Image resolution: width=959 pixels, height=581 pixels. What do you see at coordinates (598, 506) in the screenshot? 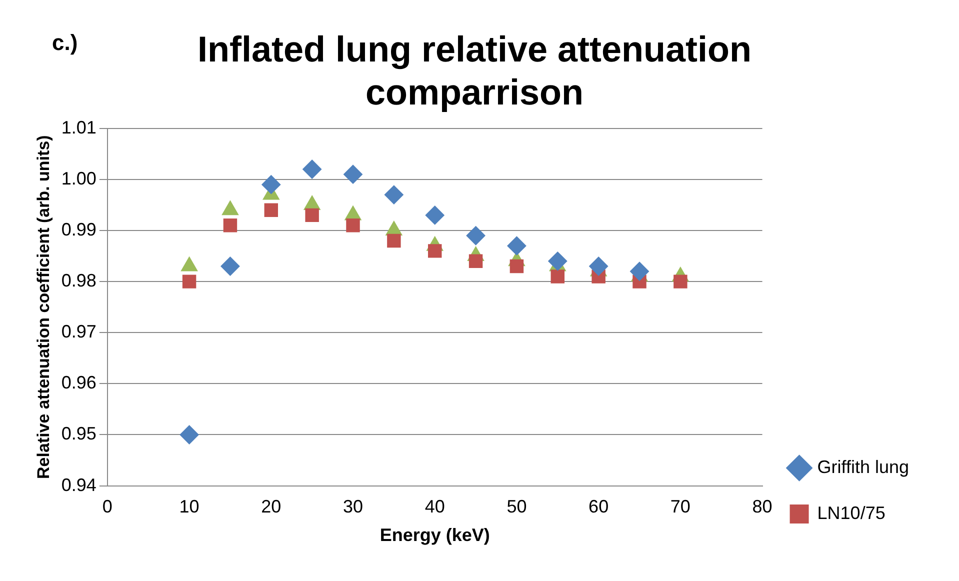
I see `x-tick-label: 60` at bounding box center [598, 506].